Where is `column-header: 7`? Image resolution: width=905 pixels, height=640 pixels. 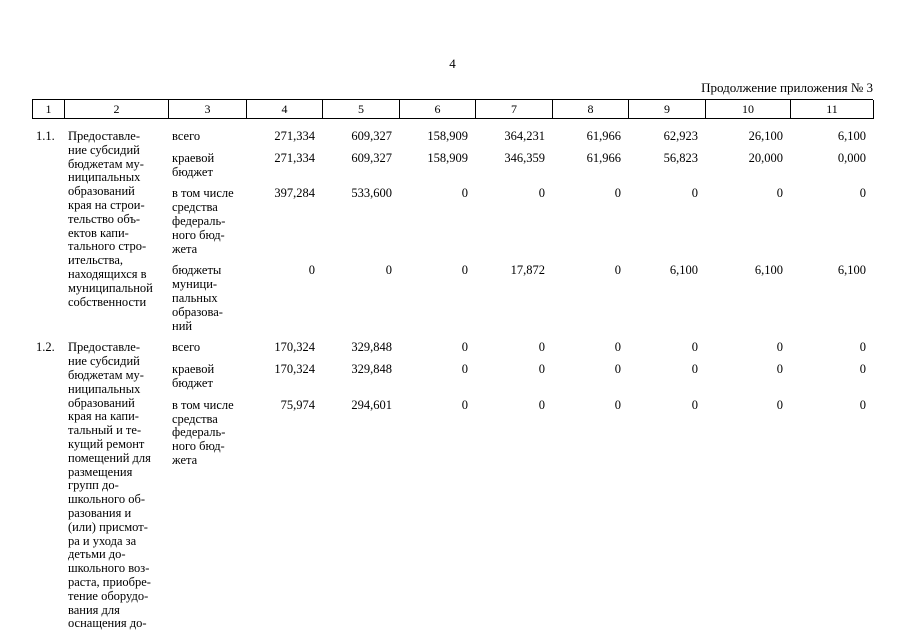
column-header: 7 is located at coordinates (514, 109).